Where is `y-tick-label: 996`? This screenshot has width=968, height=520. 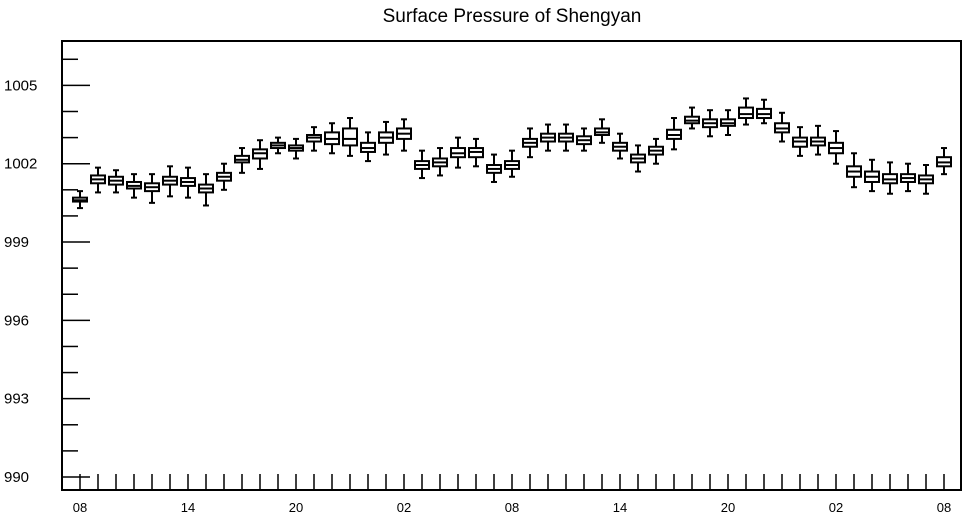 y-tick-label: 996 is located at coordinates (16, 320).